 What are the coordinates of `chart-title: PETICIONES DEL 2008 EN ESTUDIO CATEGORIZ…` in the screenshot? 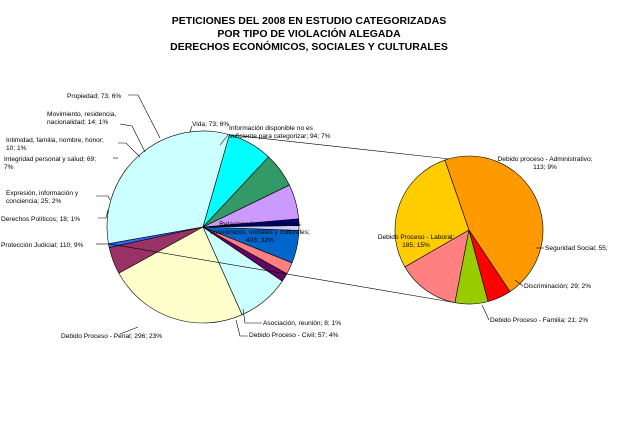 It's located at (309, 34).